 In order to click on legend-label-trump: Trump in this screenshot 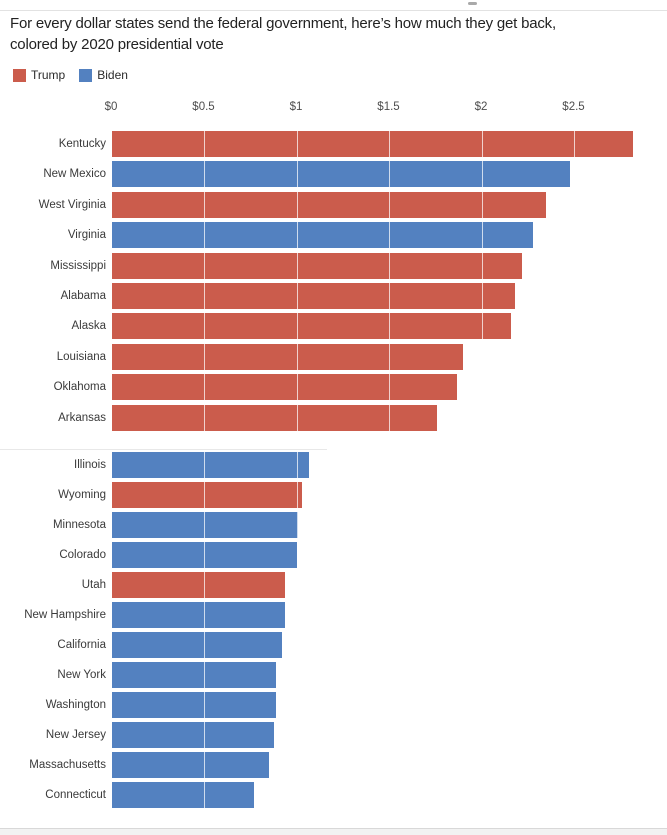, I will do `click(48, 75)`.